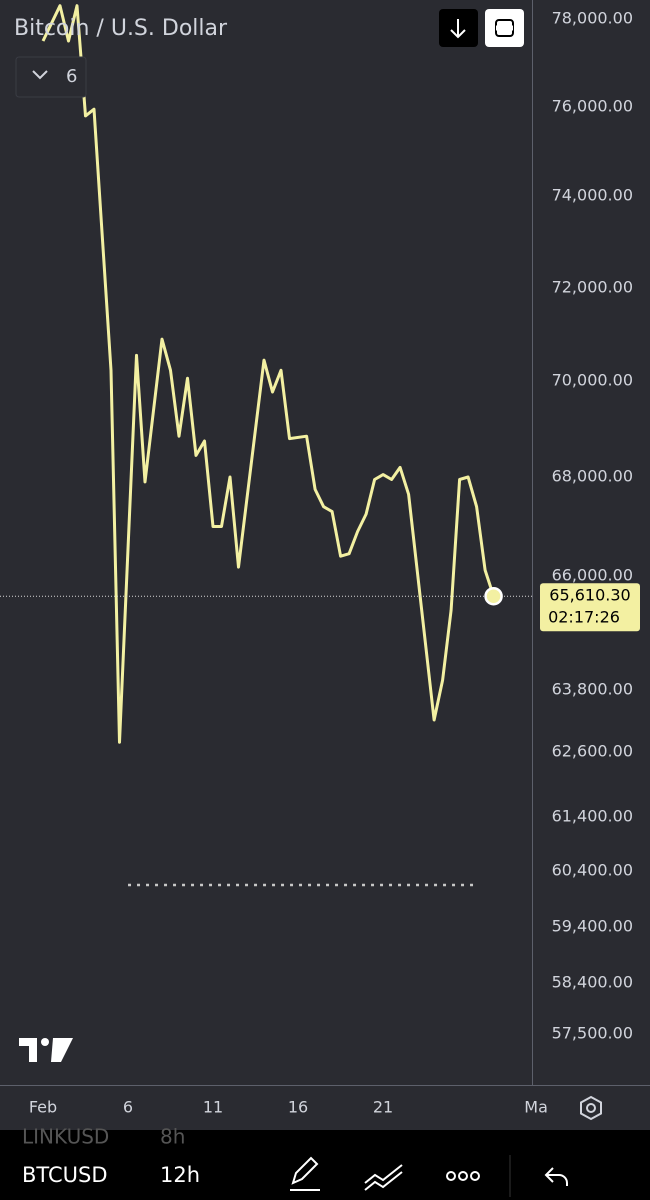 The width and height of the screenshot is (650, 1200). I want to click on y-tick-label: 74,000.00, so click(592, 195).